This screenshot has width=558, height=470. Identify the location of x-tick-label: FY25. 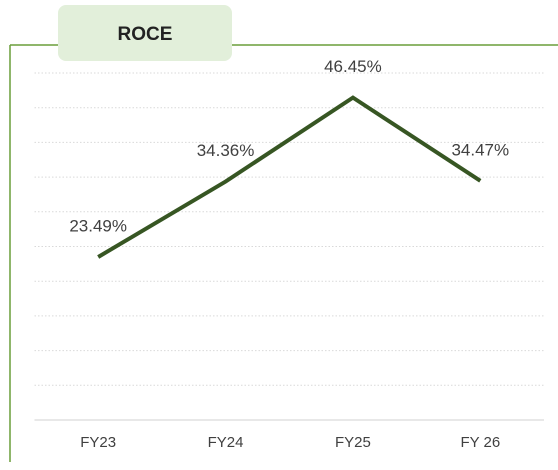
(353, 442).